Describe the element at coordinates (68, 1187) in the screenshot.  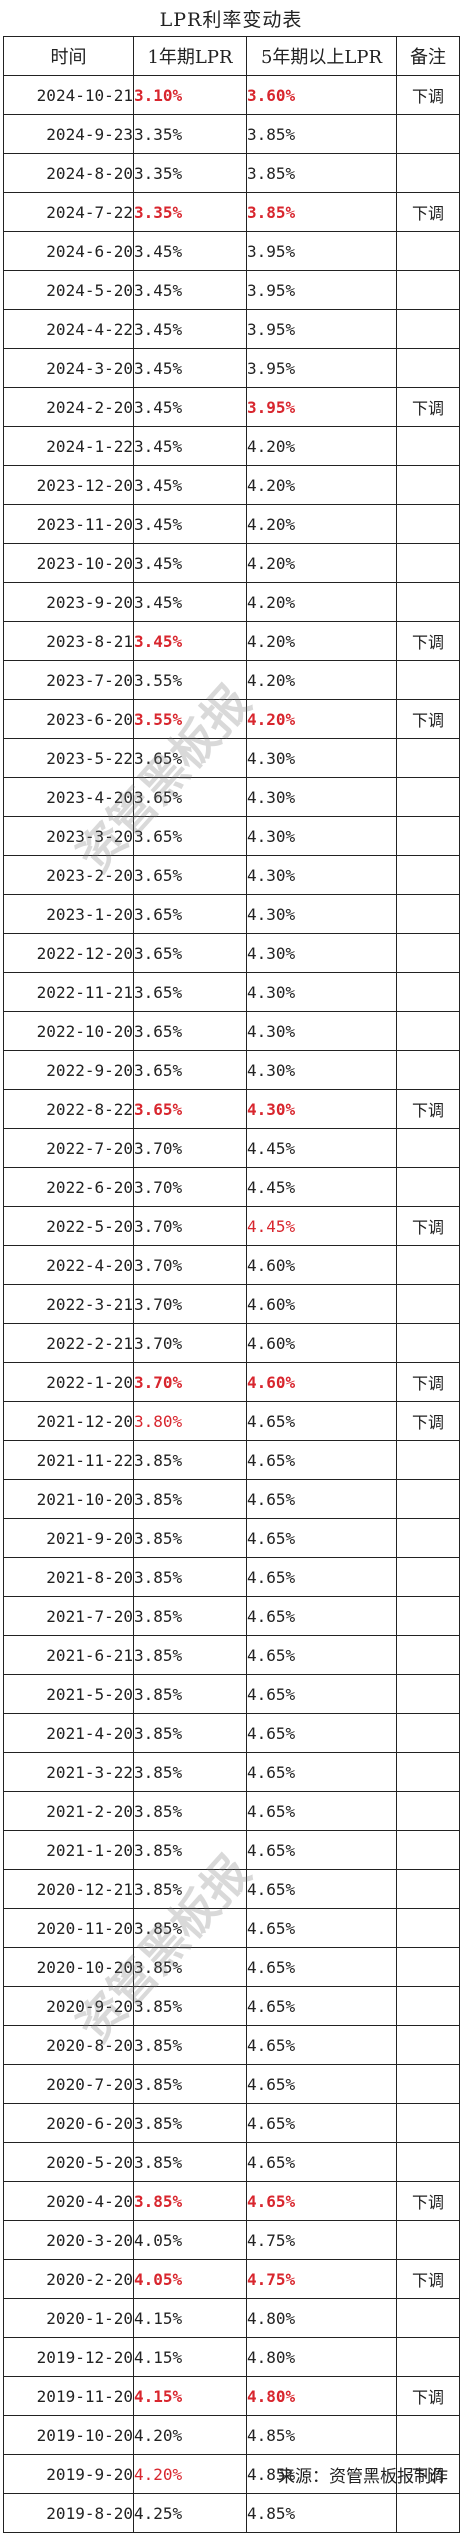
I see `date-cell: 2022-6-20` at that location.